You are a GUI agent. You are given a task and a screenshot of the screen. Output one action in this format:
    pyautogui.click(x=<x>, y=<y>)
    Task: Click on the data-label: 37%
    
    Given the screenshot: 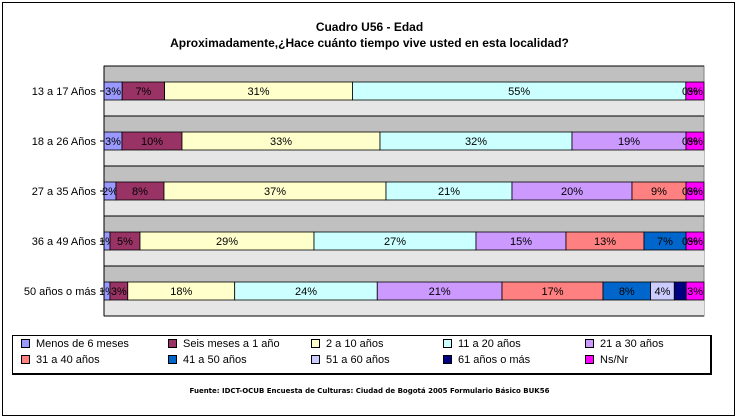 What is the action you would take?
    pyautogui.click(x=275, y=192)
    